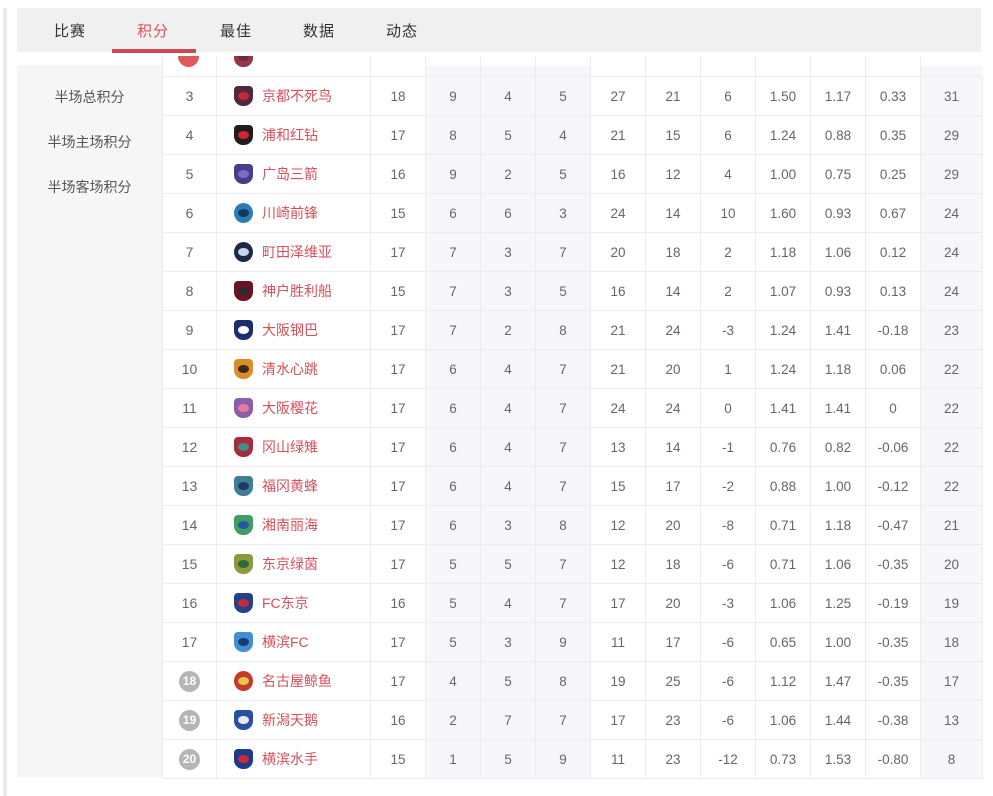 The image size is (993, 796). Describe the element at coordinates (243, 486) in the screenshot. I see `logo-accent` at that location.